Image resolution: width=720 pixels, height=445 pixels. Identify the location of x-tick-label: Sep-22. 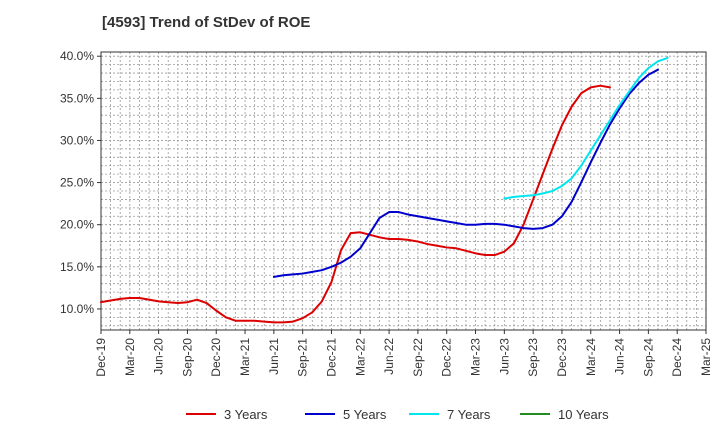
(418, 357).